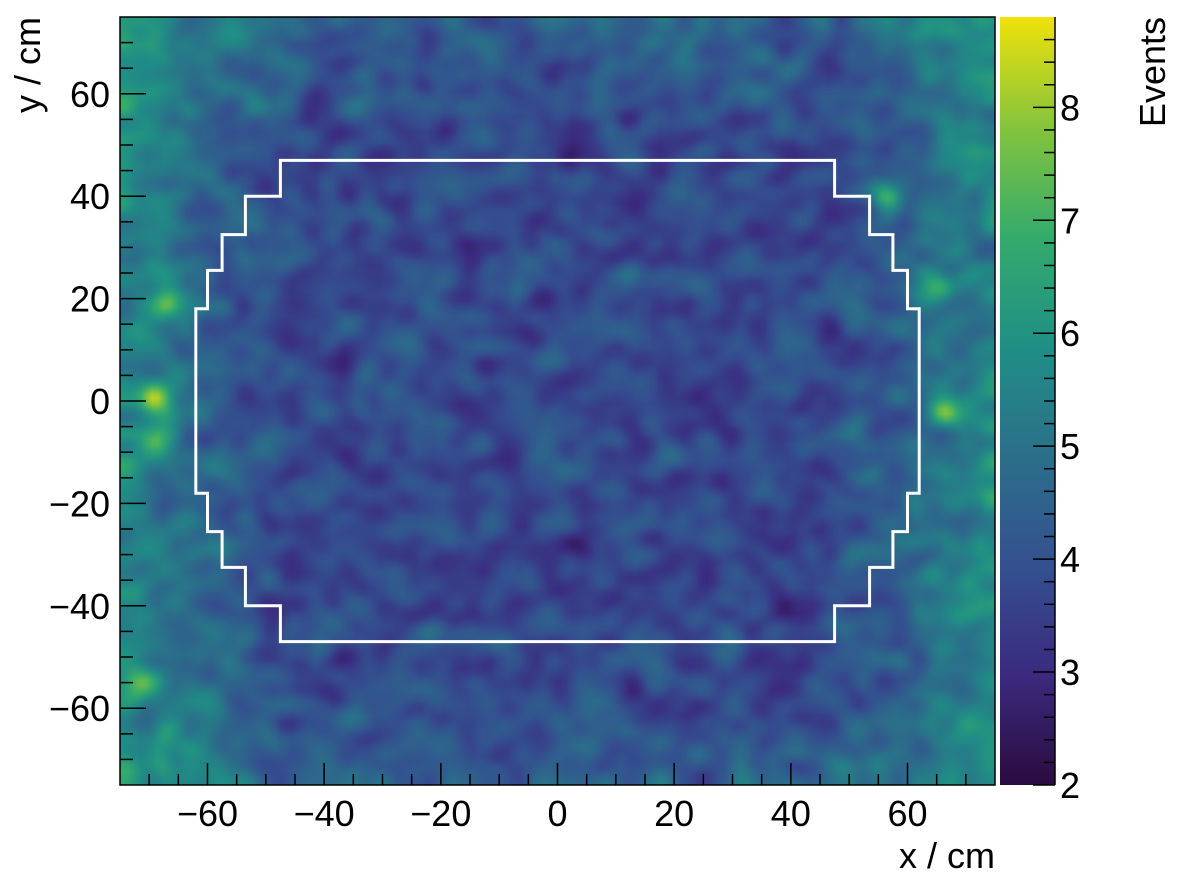 This screenshot has height=874, width=1198. I want to click on x-axis-title: x / cm, so click(947, 854).